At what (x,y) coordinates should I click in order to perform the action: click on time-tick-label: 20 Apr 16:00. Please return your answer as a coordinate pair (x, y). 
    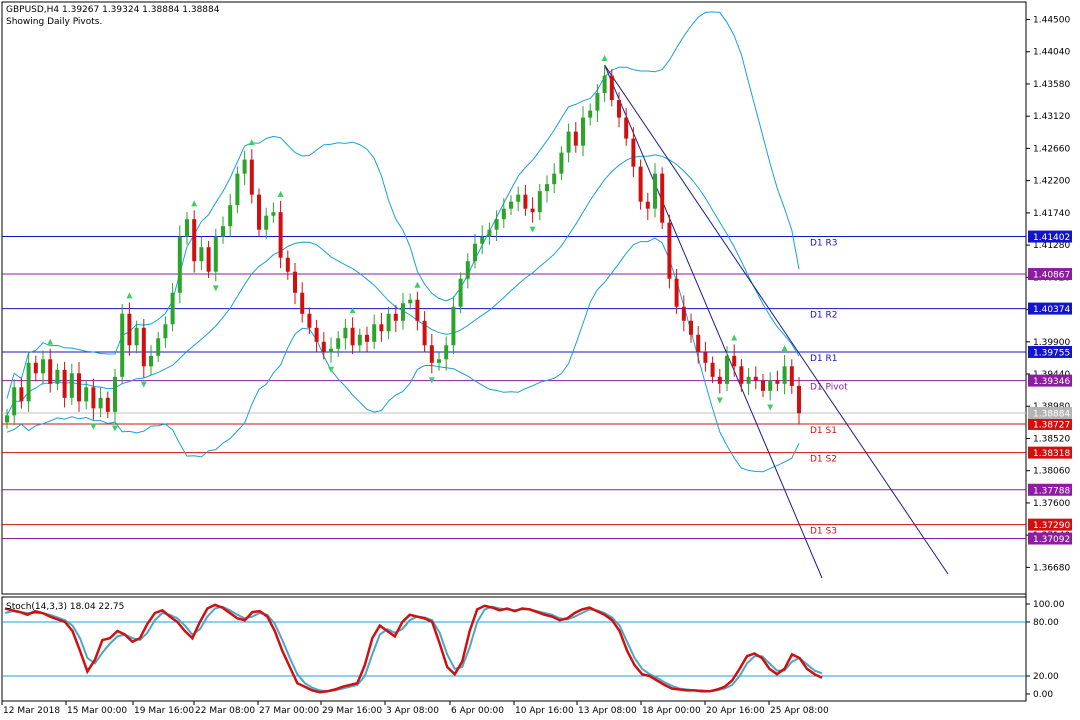
    Looking at the image, I should click on (735, 711).